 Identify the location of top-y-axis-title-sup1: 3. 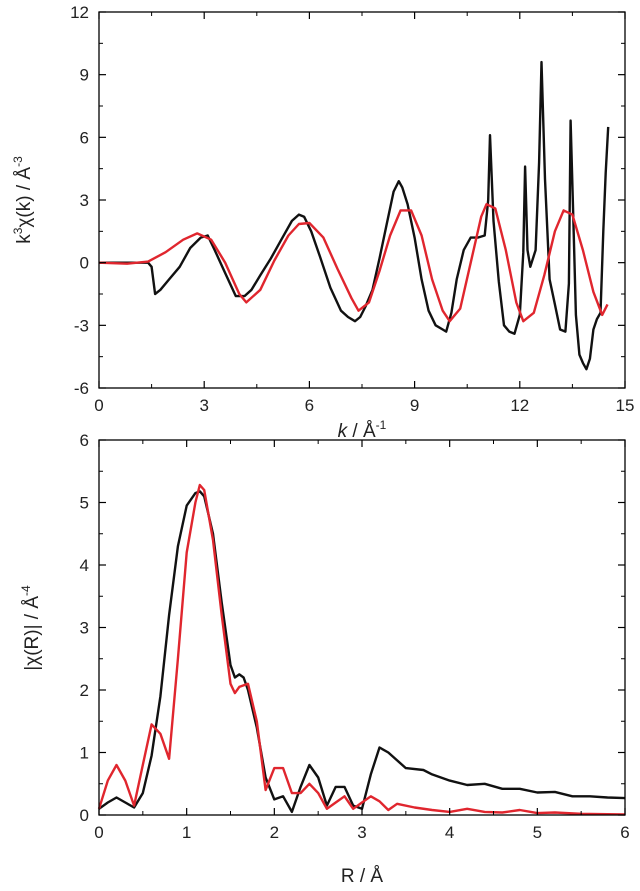
(18, 230).